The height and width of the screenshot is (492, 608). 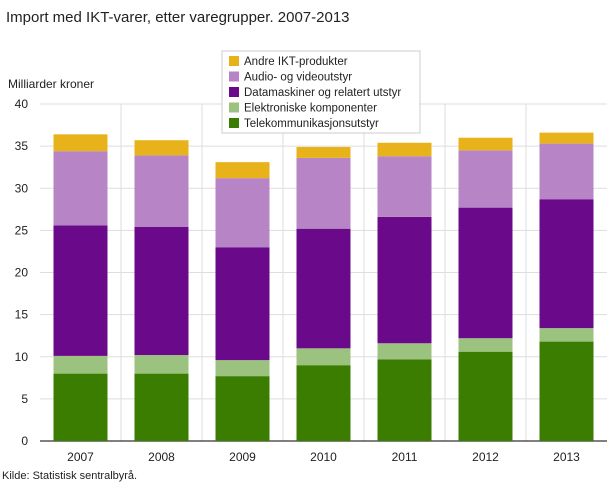 What do you see at coordinates (311, 124) in the screenshot?
I see `legend-label: Telekommunikasjonsutstyr` at bounding box center [311, 124].